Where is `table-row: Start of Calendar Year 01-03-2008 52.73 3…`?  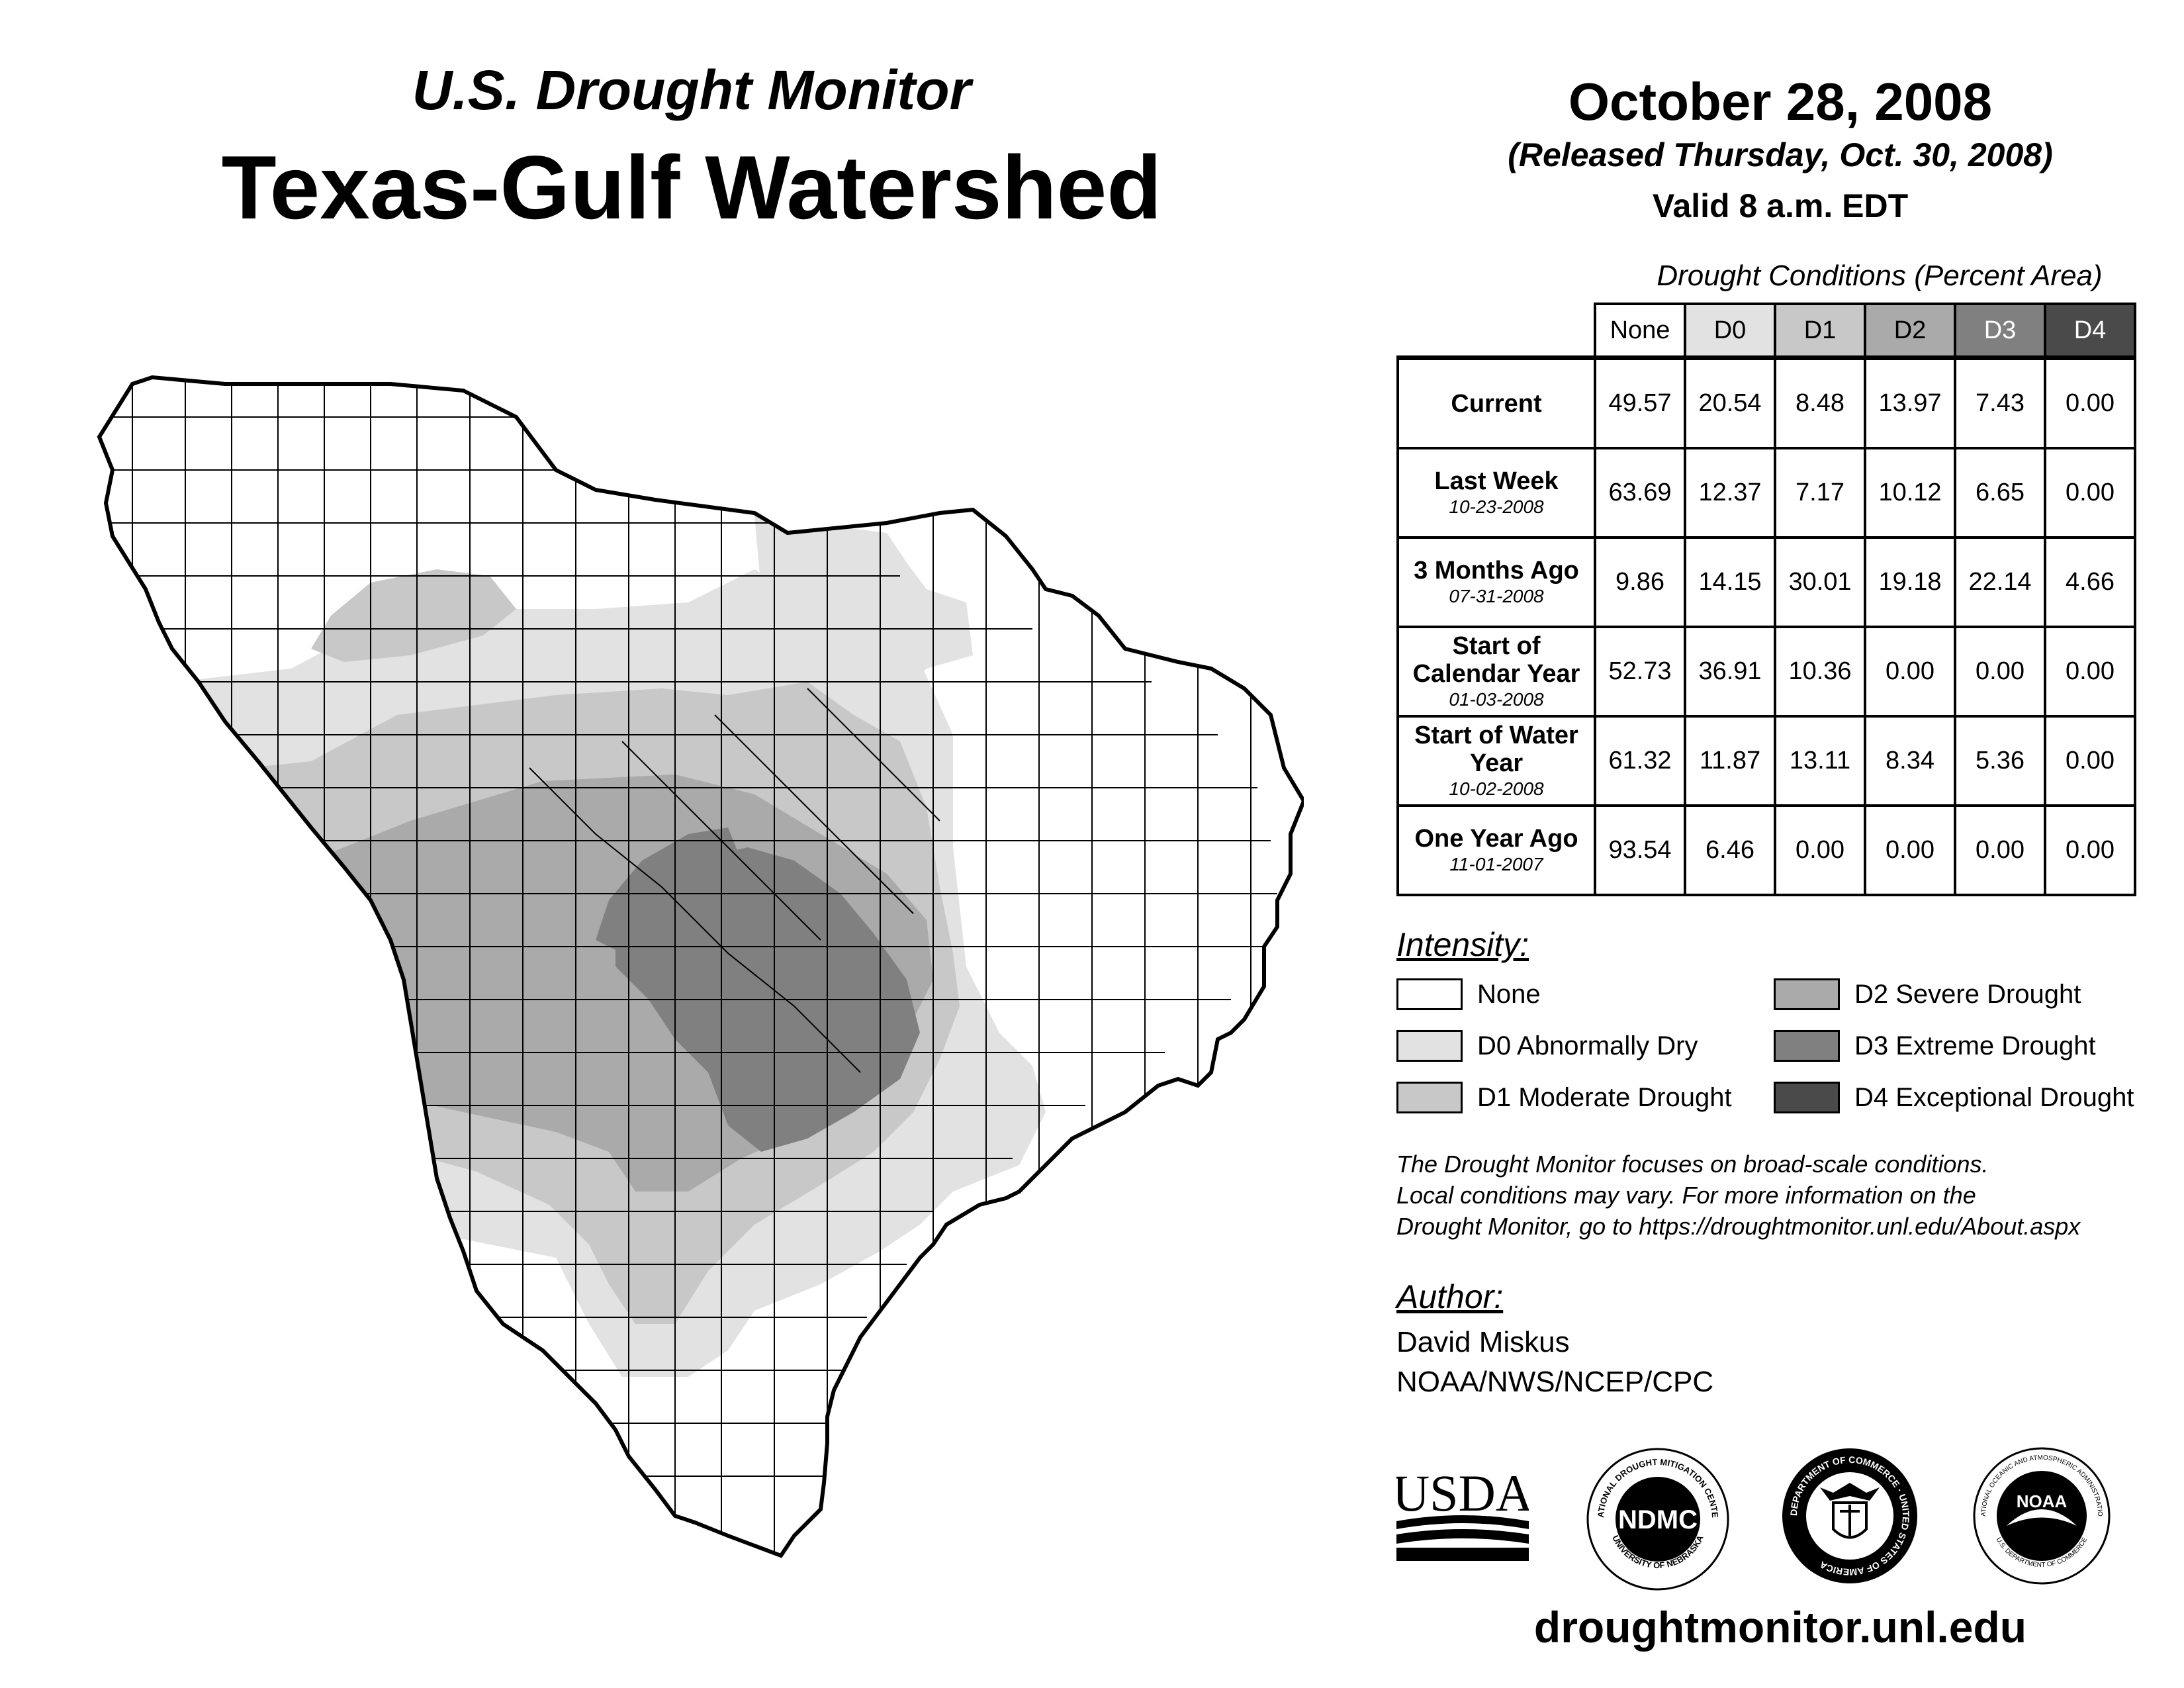
table-row: Start of Calendar Year 01-03-2008 52.73 3… is located at coordinates (1766, 672).